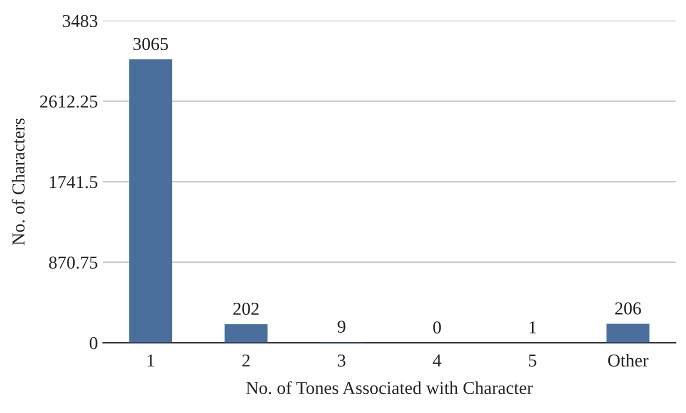  What do you see at coordinates (437, 327) in the screenshot?
I see `data-label: 0` at bounding box center [437, 327].